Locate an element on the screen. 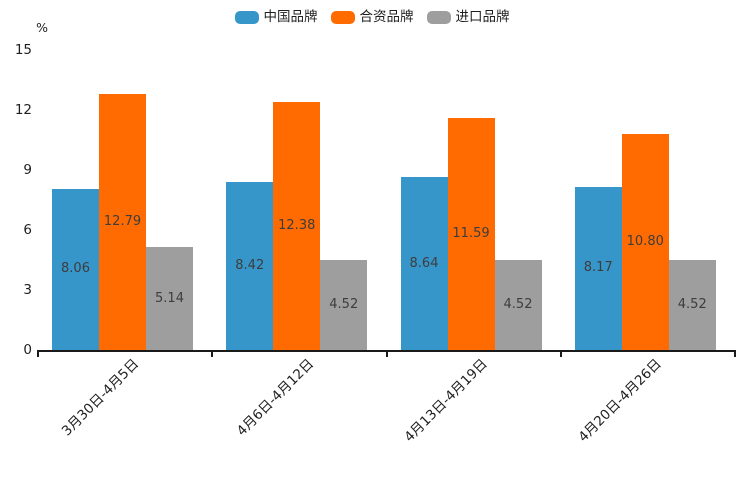  y-tick-label: 6 is located at coordinates (27, 230).